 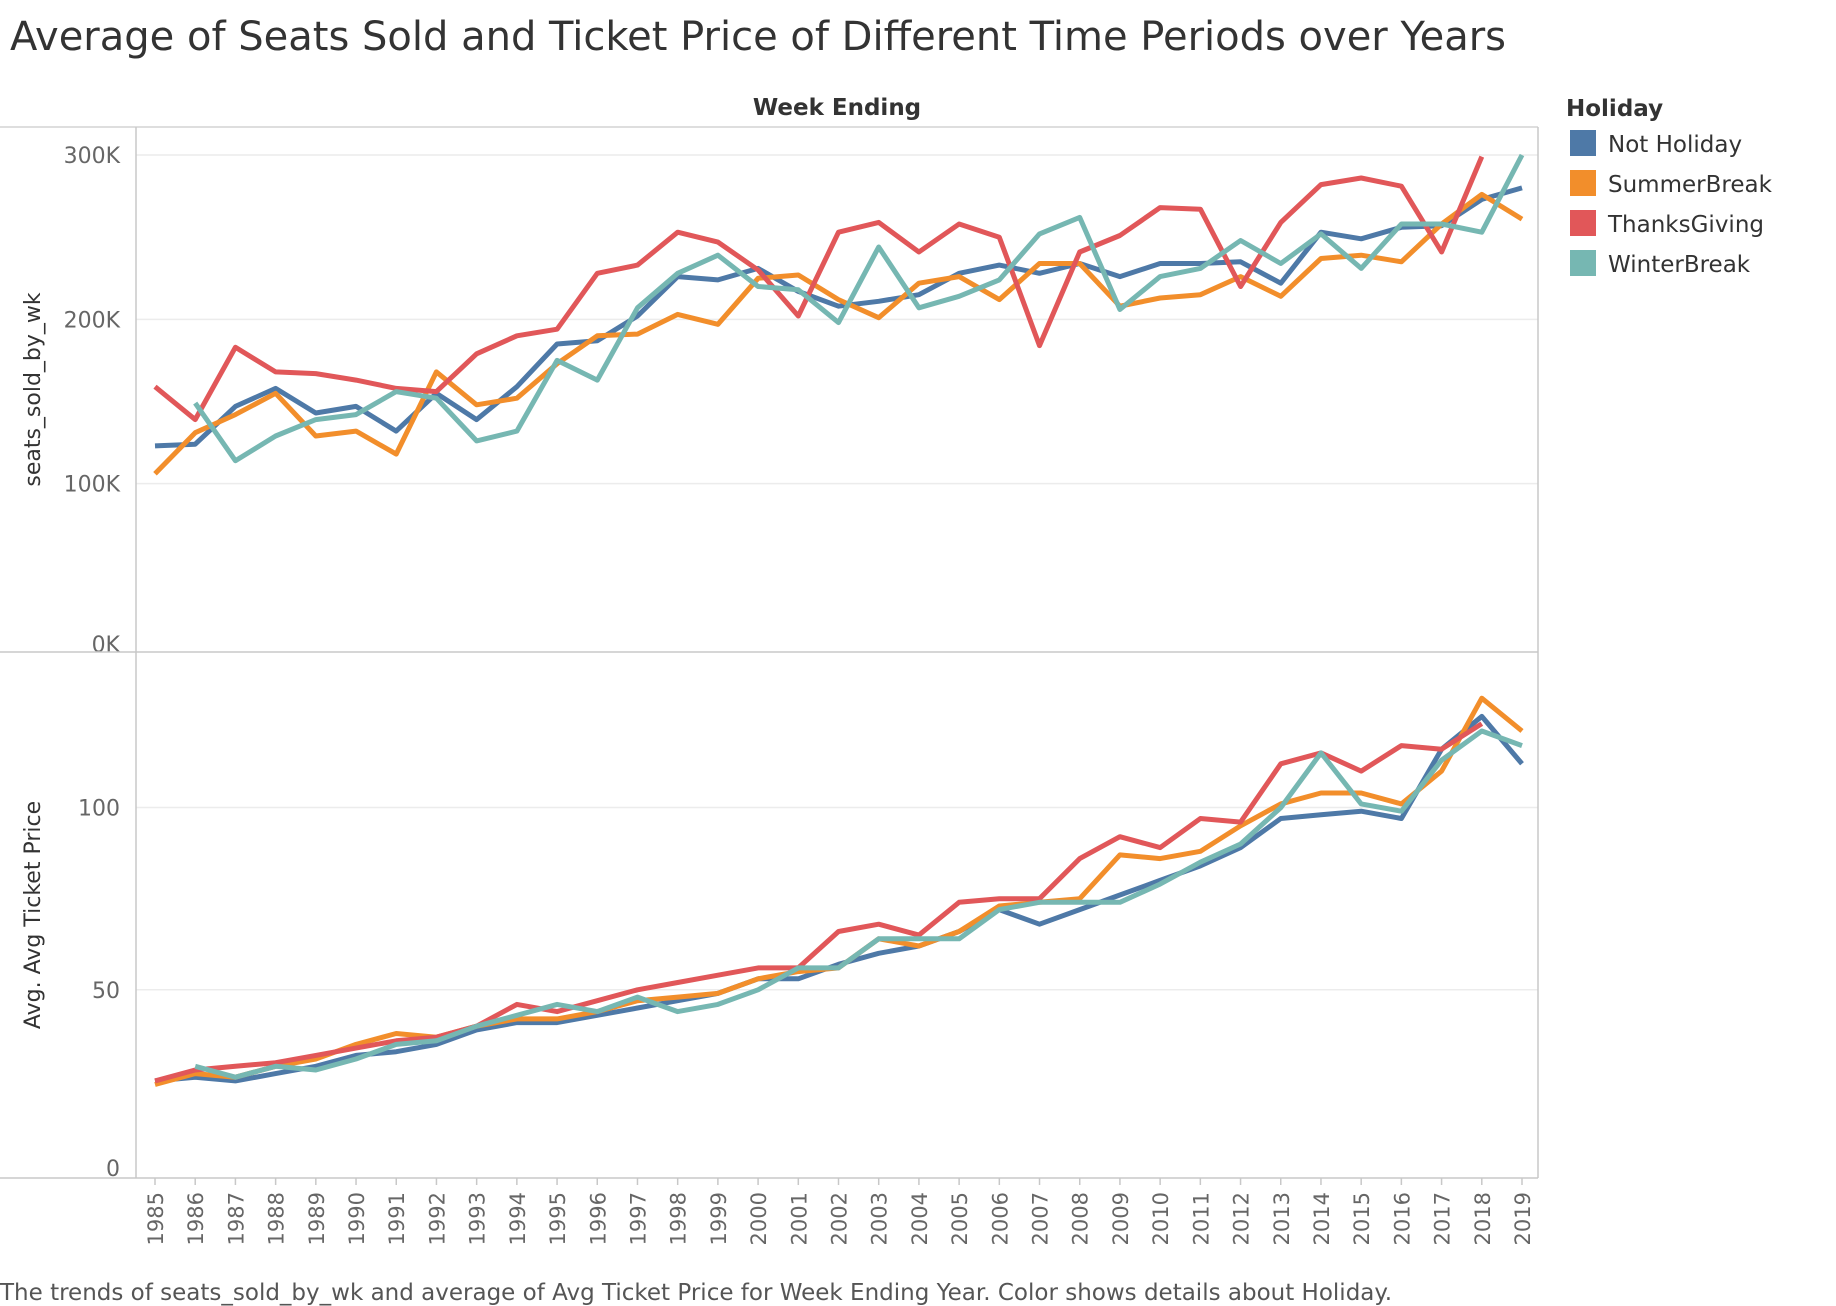 I want to click on x-tick-label: 2012, so click(x=1242, y=1218).